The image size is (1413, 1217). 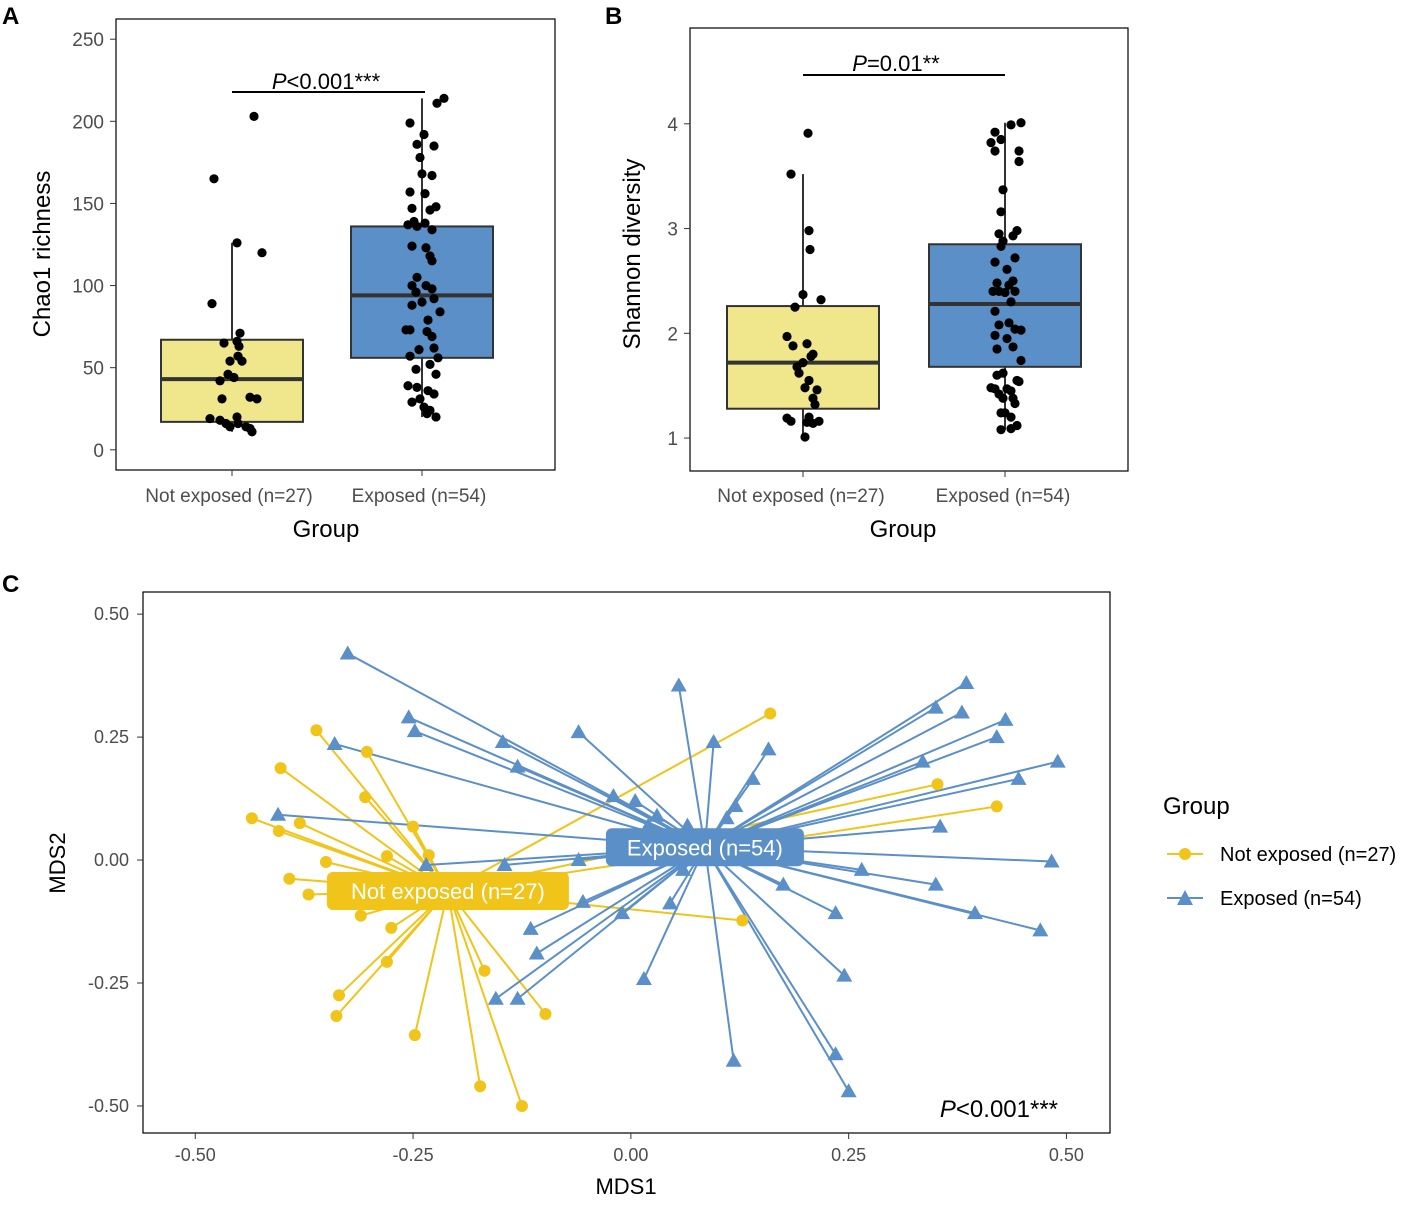 What do you see at coordinates (1185, 854) in the screenshot?
I see `legend-marker-not-exposed` at bounding box center [1185, 854].